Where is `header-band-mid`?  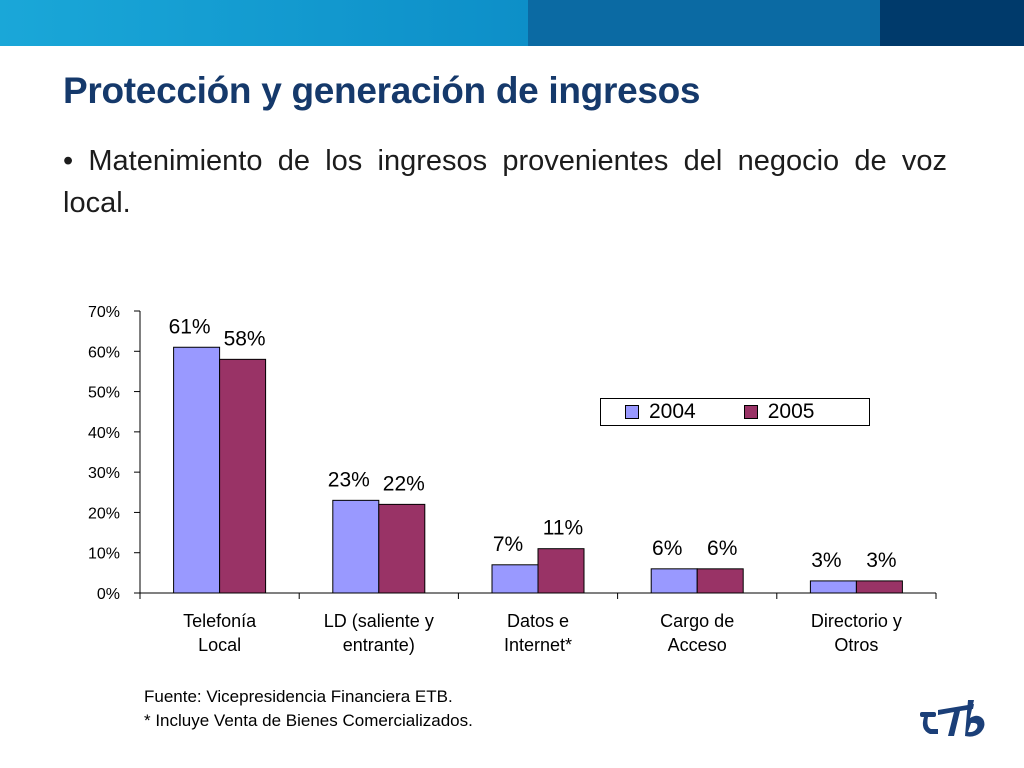 header-band-mid is located at coordinates (704, 23).